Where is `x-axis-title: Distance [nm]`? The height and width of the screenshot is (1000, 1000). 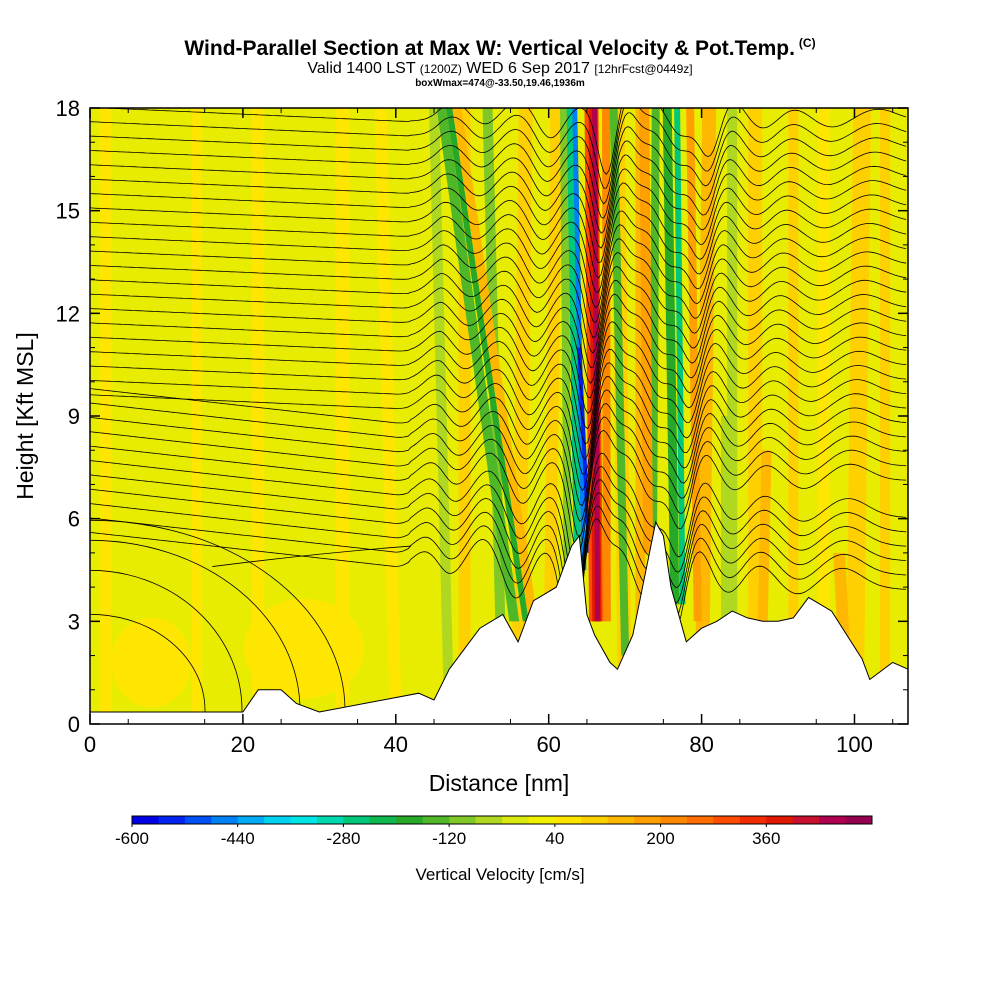
x-axis-title: Distance [nm] is located at coordinates (499, 783).